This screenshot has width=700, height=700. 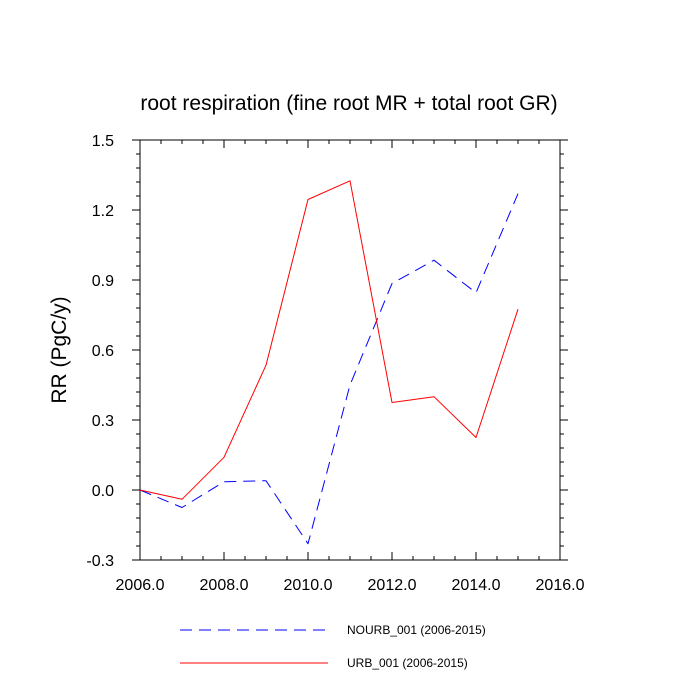 I want to click on x-tick-label: 2010.0, so click(x=308, y=585).